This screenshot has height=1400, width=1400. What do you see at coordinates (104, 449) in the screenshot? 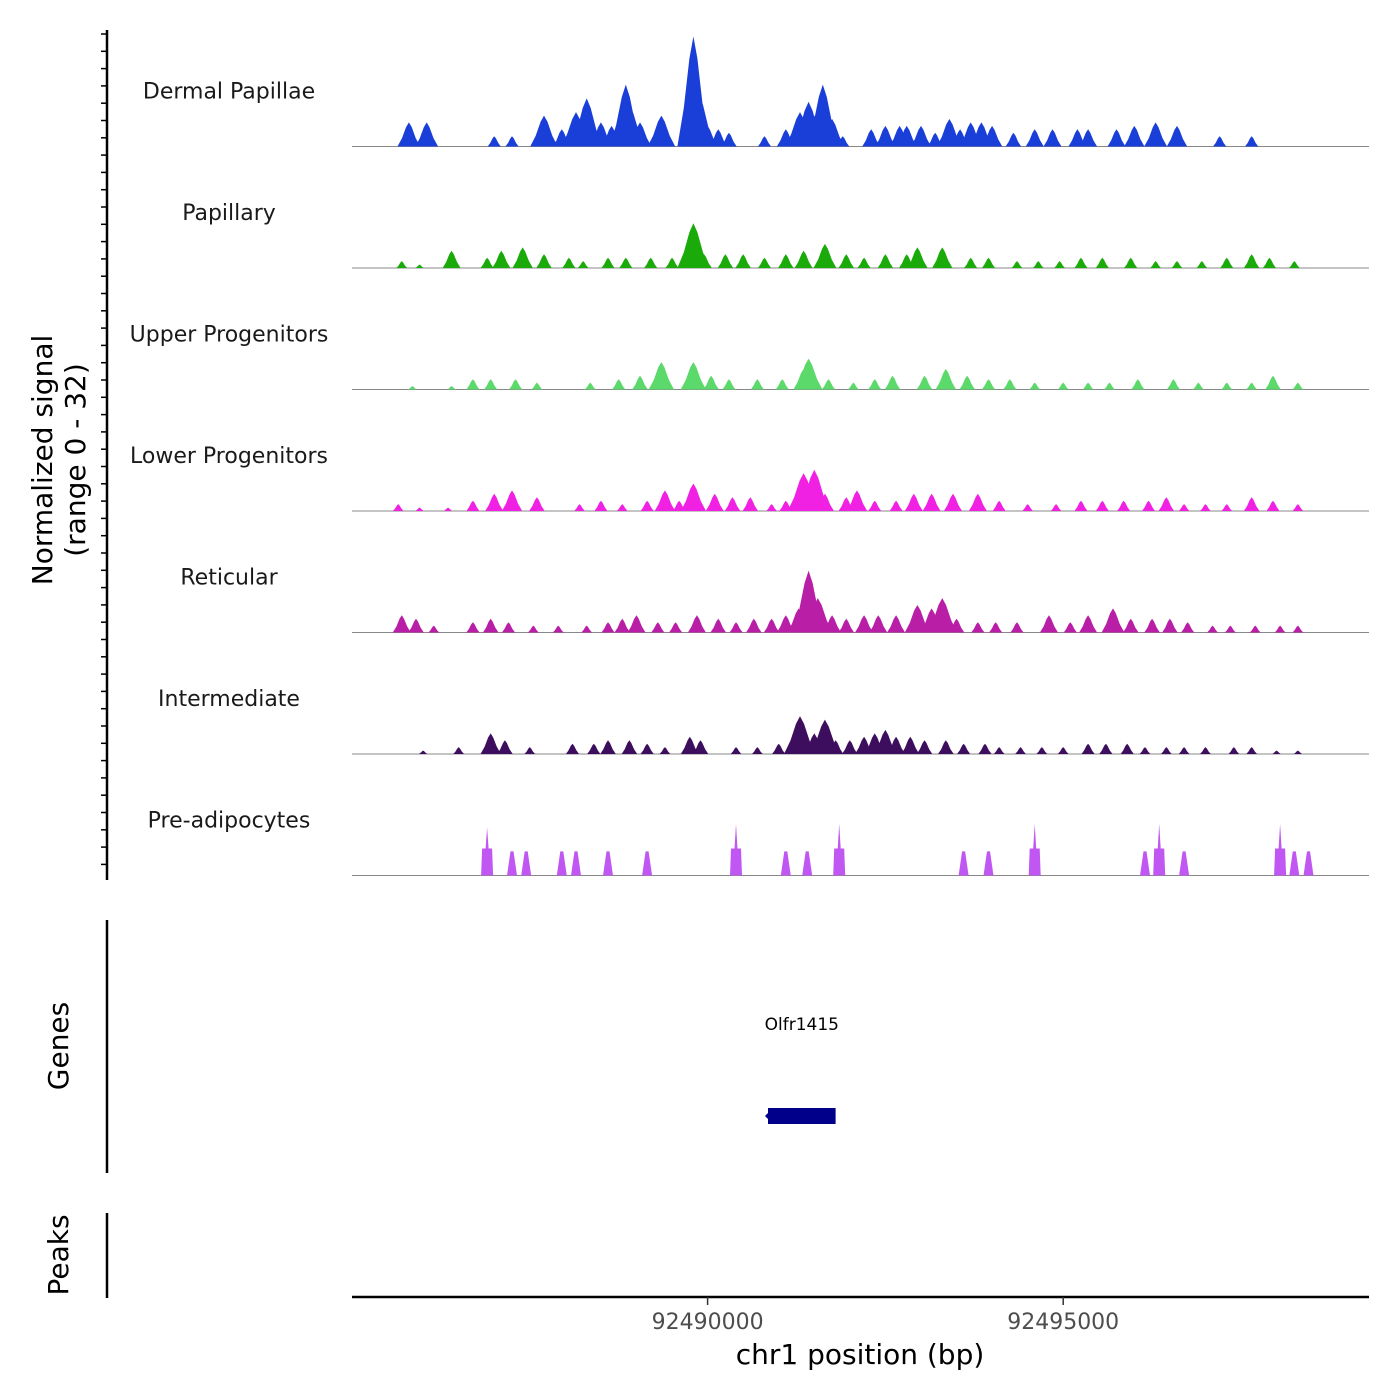
I see `signal-y-axis-ticks` at bounding box center [104, 449].